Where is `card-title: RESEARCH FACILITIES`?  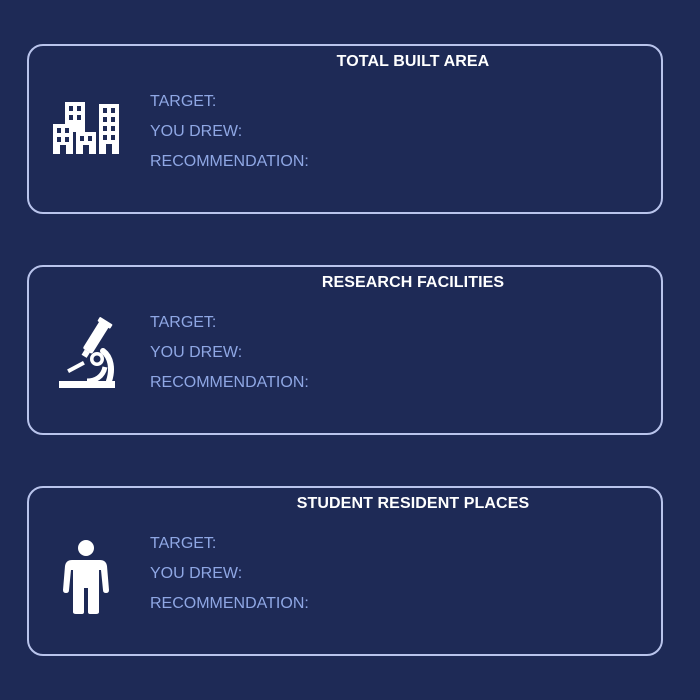
card-title: RESEARCH FACILITIES is located at coordinates (413, 282).